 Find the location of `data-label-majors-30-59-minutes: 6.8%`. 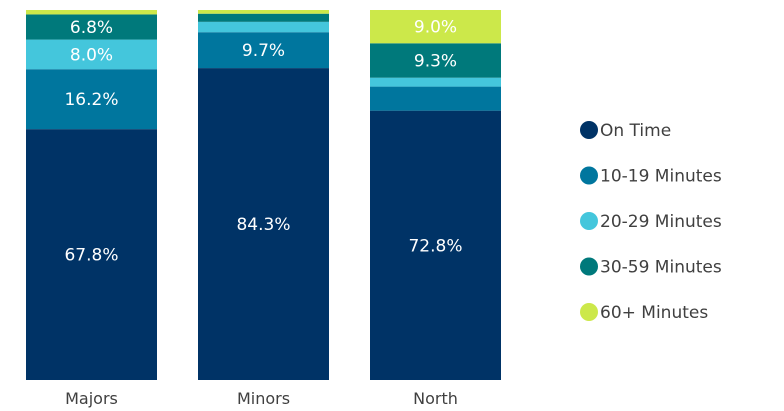

data-label-majors-30-59-minutes: 6.8% is located at coordinates (91, 28).